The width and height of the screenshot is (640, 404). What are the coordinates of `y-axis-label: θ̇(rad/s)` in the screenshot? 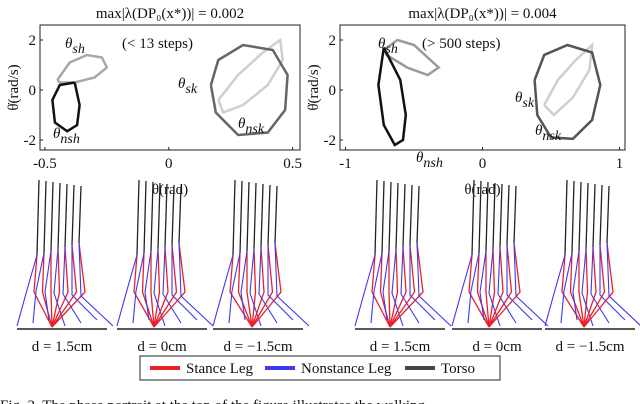 It's located at (314, 87).